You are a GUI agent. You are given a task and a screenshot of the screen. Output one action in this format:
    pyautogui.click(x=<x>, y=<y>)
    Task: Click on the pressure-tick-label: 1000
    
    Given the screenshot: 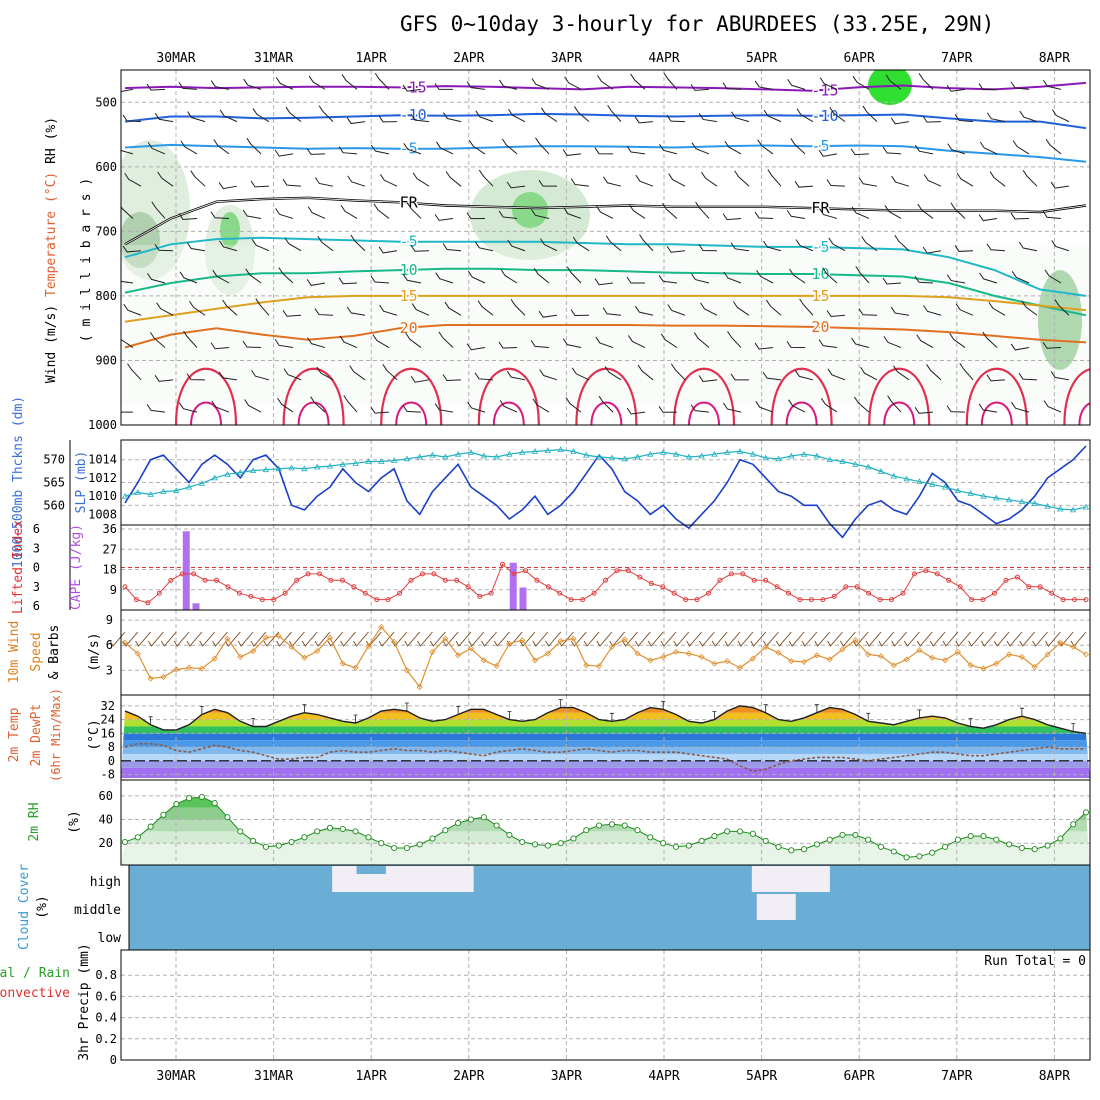 What is the action you would take?
    pyautogui.click(x=102, y=425)
    